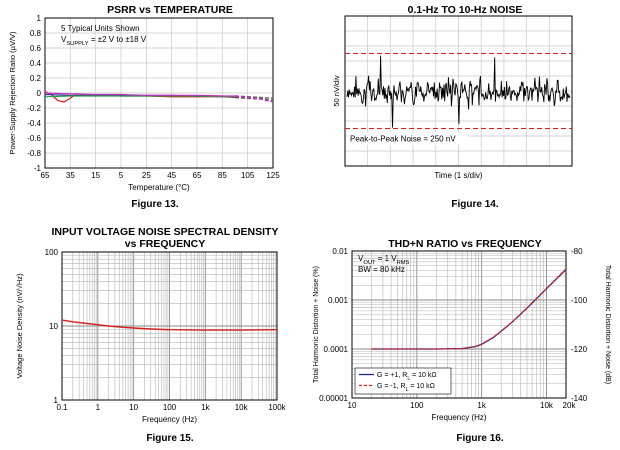 The height and width of the screenshot is (450, 620). What do you see at coordinates (547, 405) in the screenshot?
I see `thdn-x-tick-label: 10k` at bounding box center [547, 405].